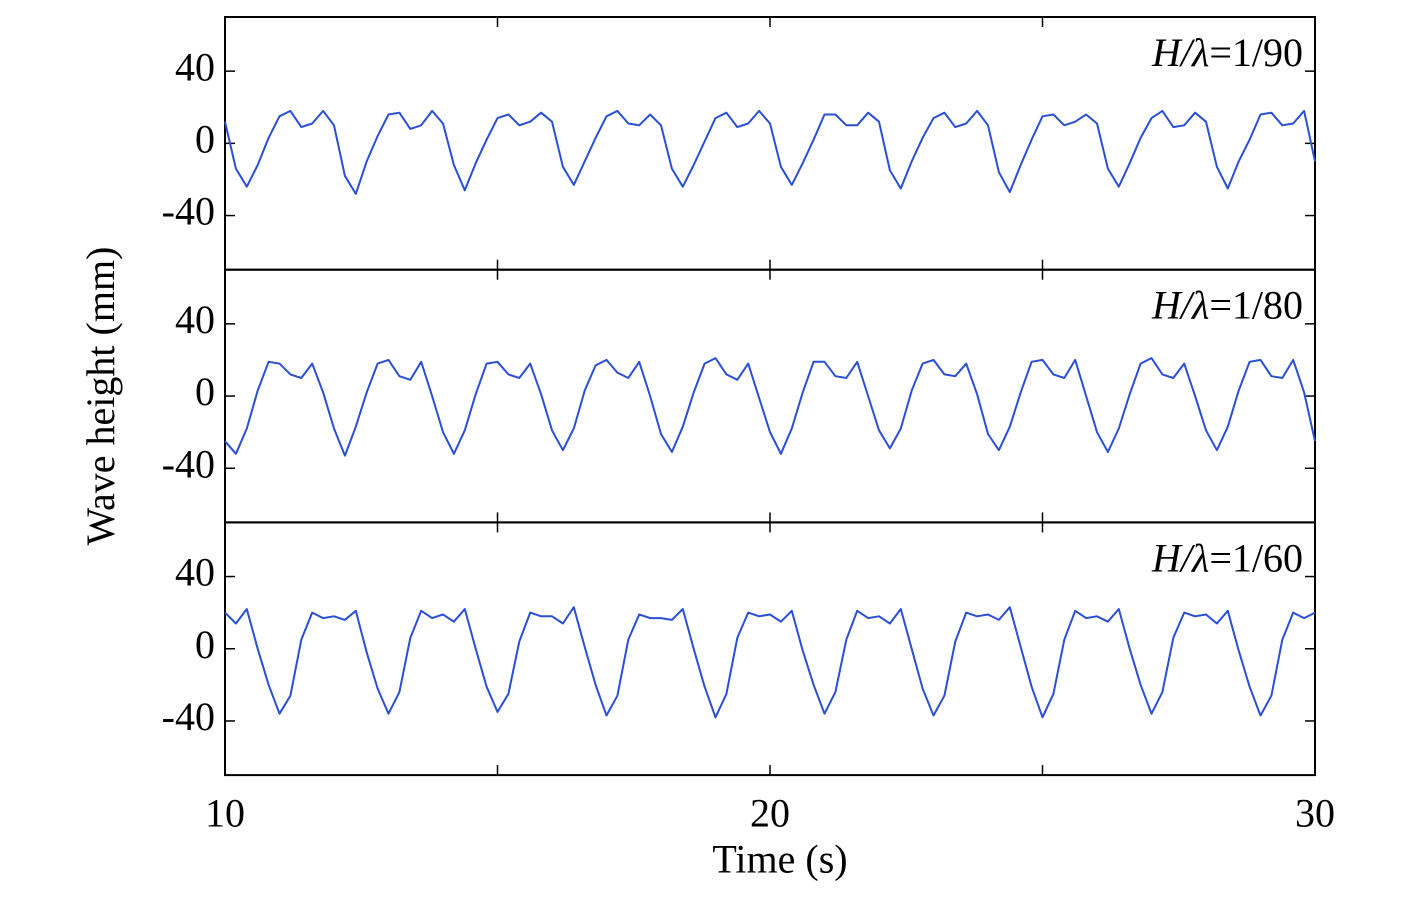 The image size is (1418, 899). Describe the element at coordinates (1227, 305) in the screenshot. I see `annotation: H/λ=1/80` at that location.